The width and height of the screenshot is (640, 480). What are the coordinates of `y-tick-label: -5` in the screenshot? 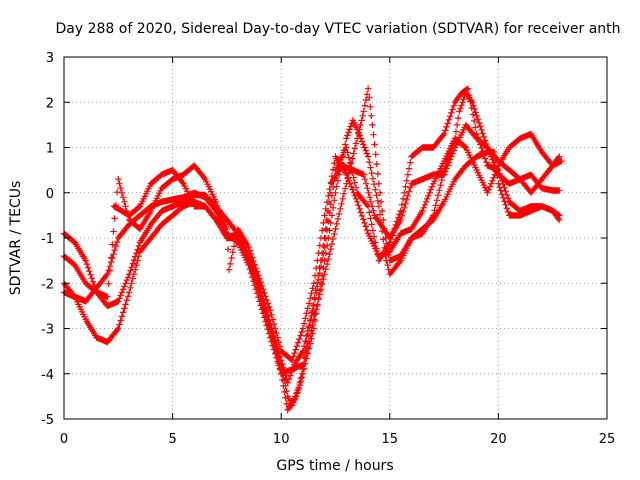 It's located at (47, 420).